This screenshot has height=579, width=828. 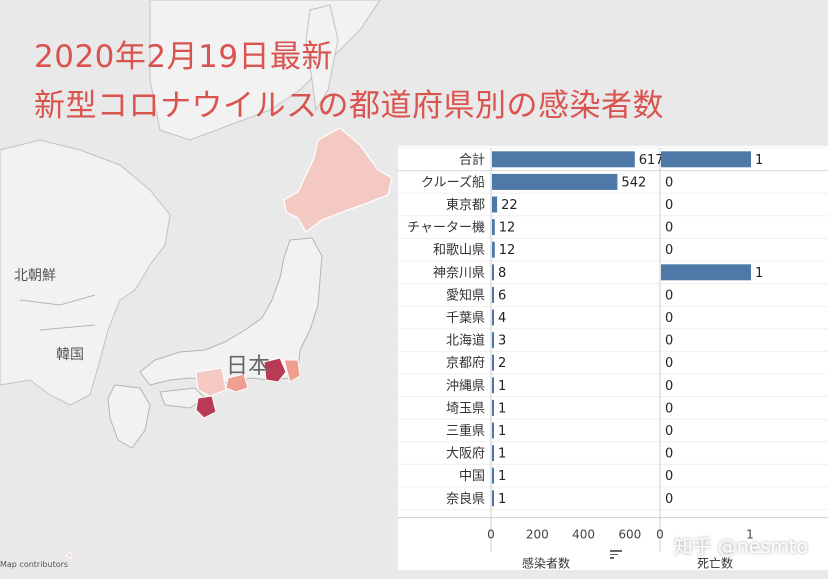 What do you see at coordinates (465, 499) in the screenshot?
I see `category-label: 奈良県` at bounding box center [465, 499].